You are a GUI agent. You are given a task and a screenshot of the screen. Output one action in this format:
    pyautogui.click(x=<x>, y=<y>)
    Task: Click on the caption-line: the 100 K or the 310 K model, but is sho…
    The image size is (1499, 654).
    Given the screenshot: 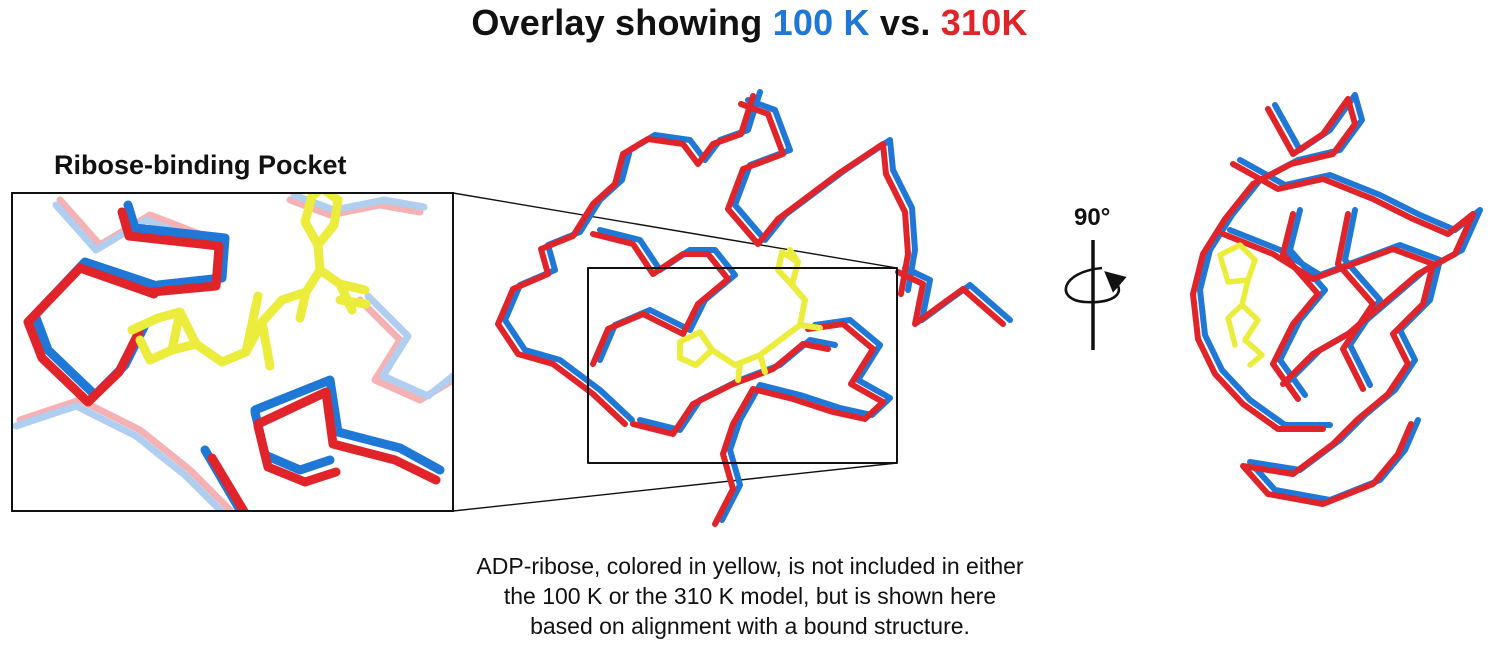 What is the action you would take?
    pyautogui.click(x=750, y=596)
    